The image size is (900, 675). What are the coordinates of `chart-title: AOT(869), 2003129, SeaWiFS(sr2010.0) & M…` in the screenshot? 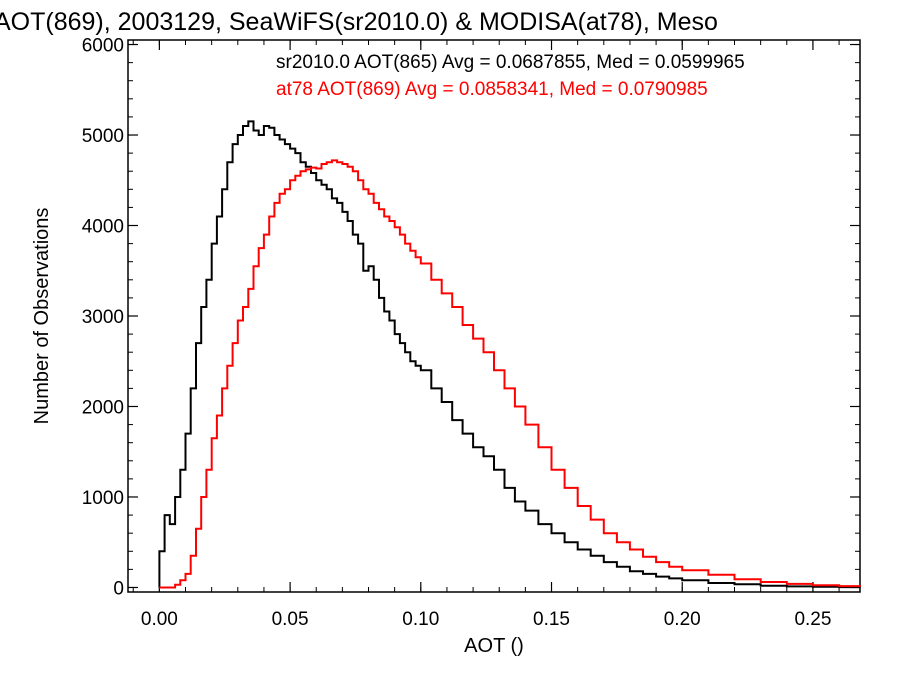 It's located at (359, 22).